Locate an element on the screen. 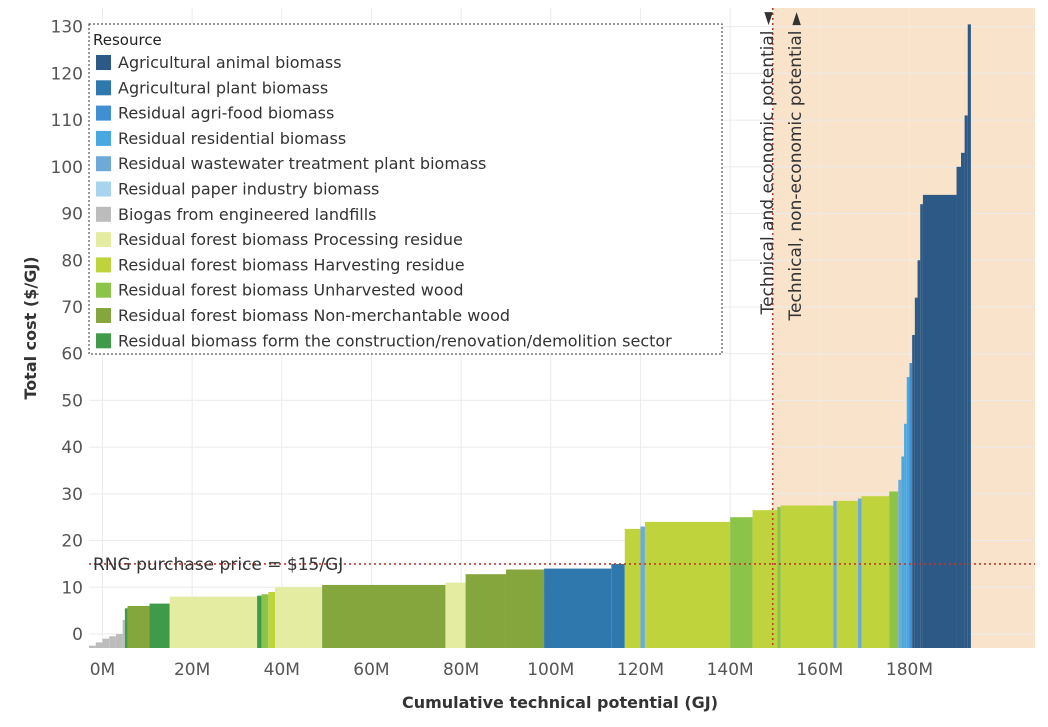  y-tick-label: 50 is located at coordinates (72, 401).